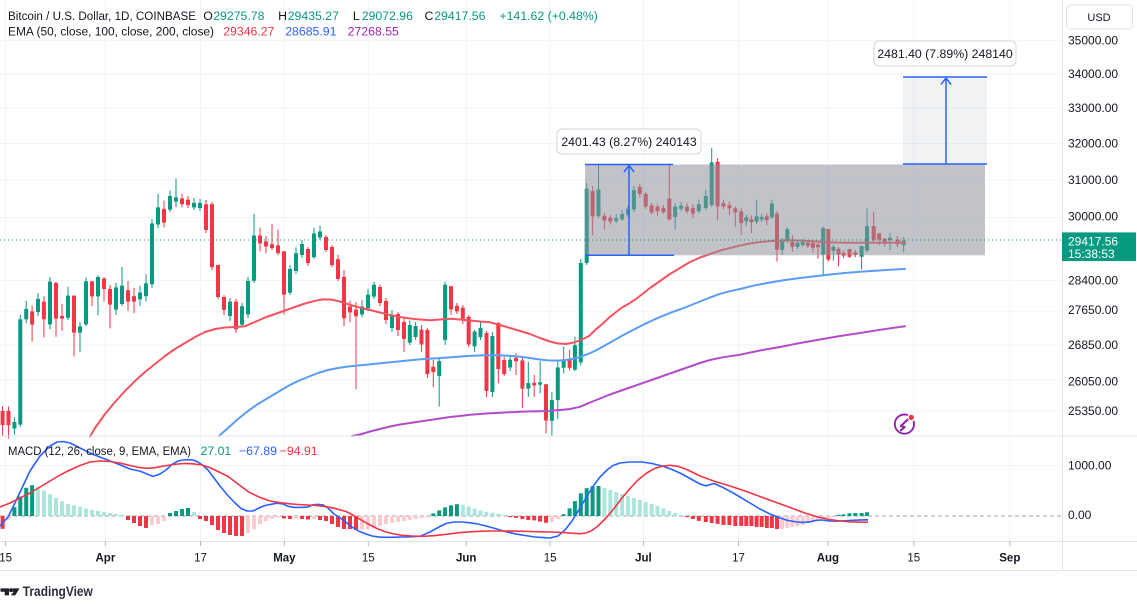  I want to click on svg-text: −94.91, so click(299, 451).